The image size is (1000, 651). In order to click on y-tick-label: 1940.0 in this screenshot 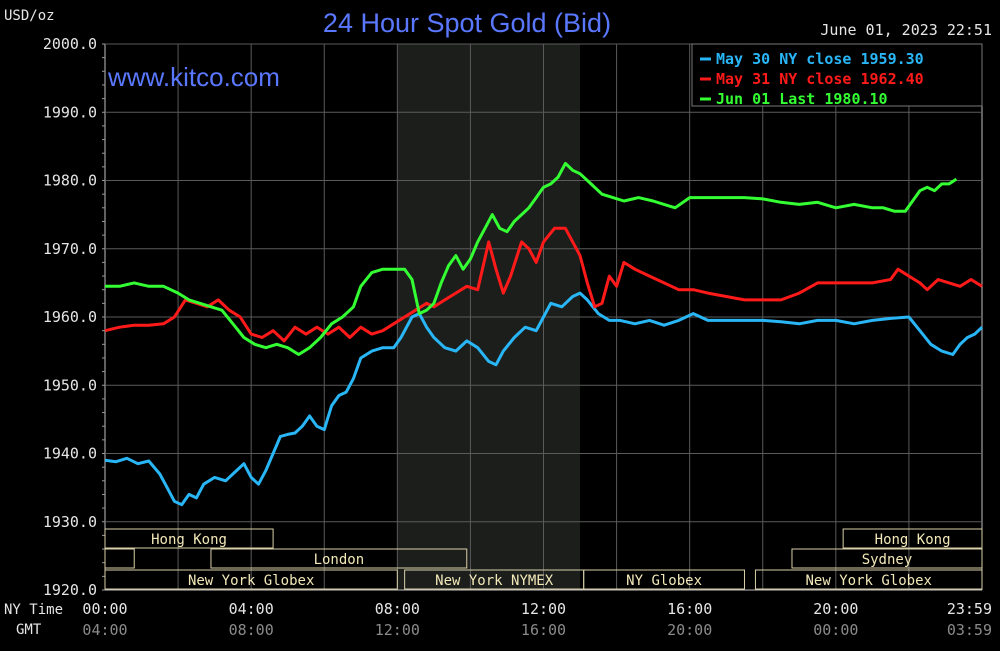, I will do `click(70, 454)`.